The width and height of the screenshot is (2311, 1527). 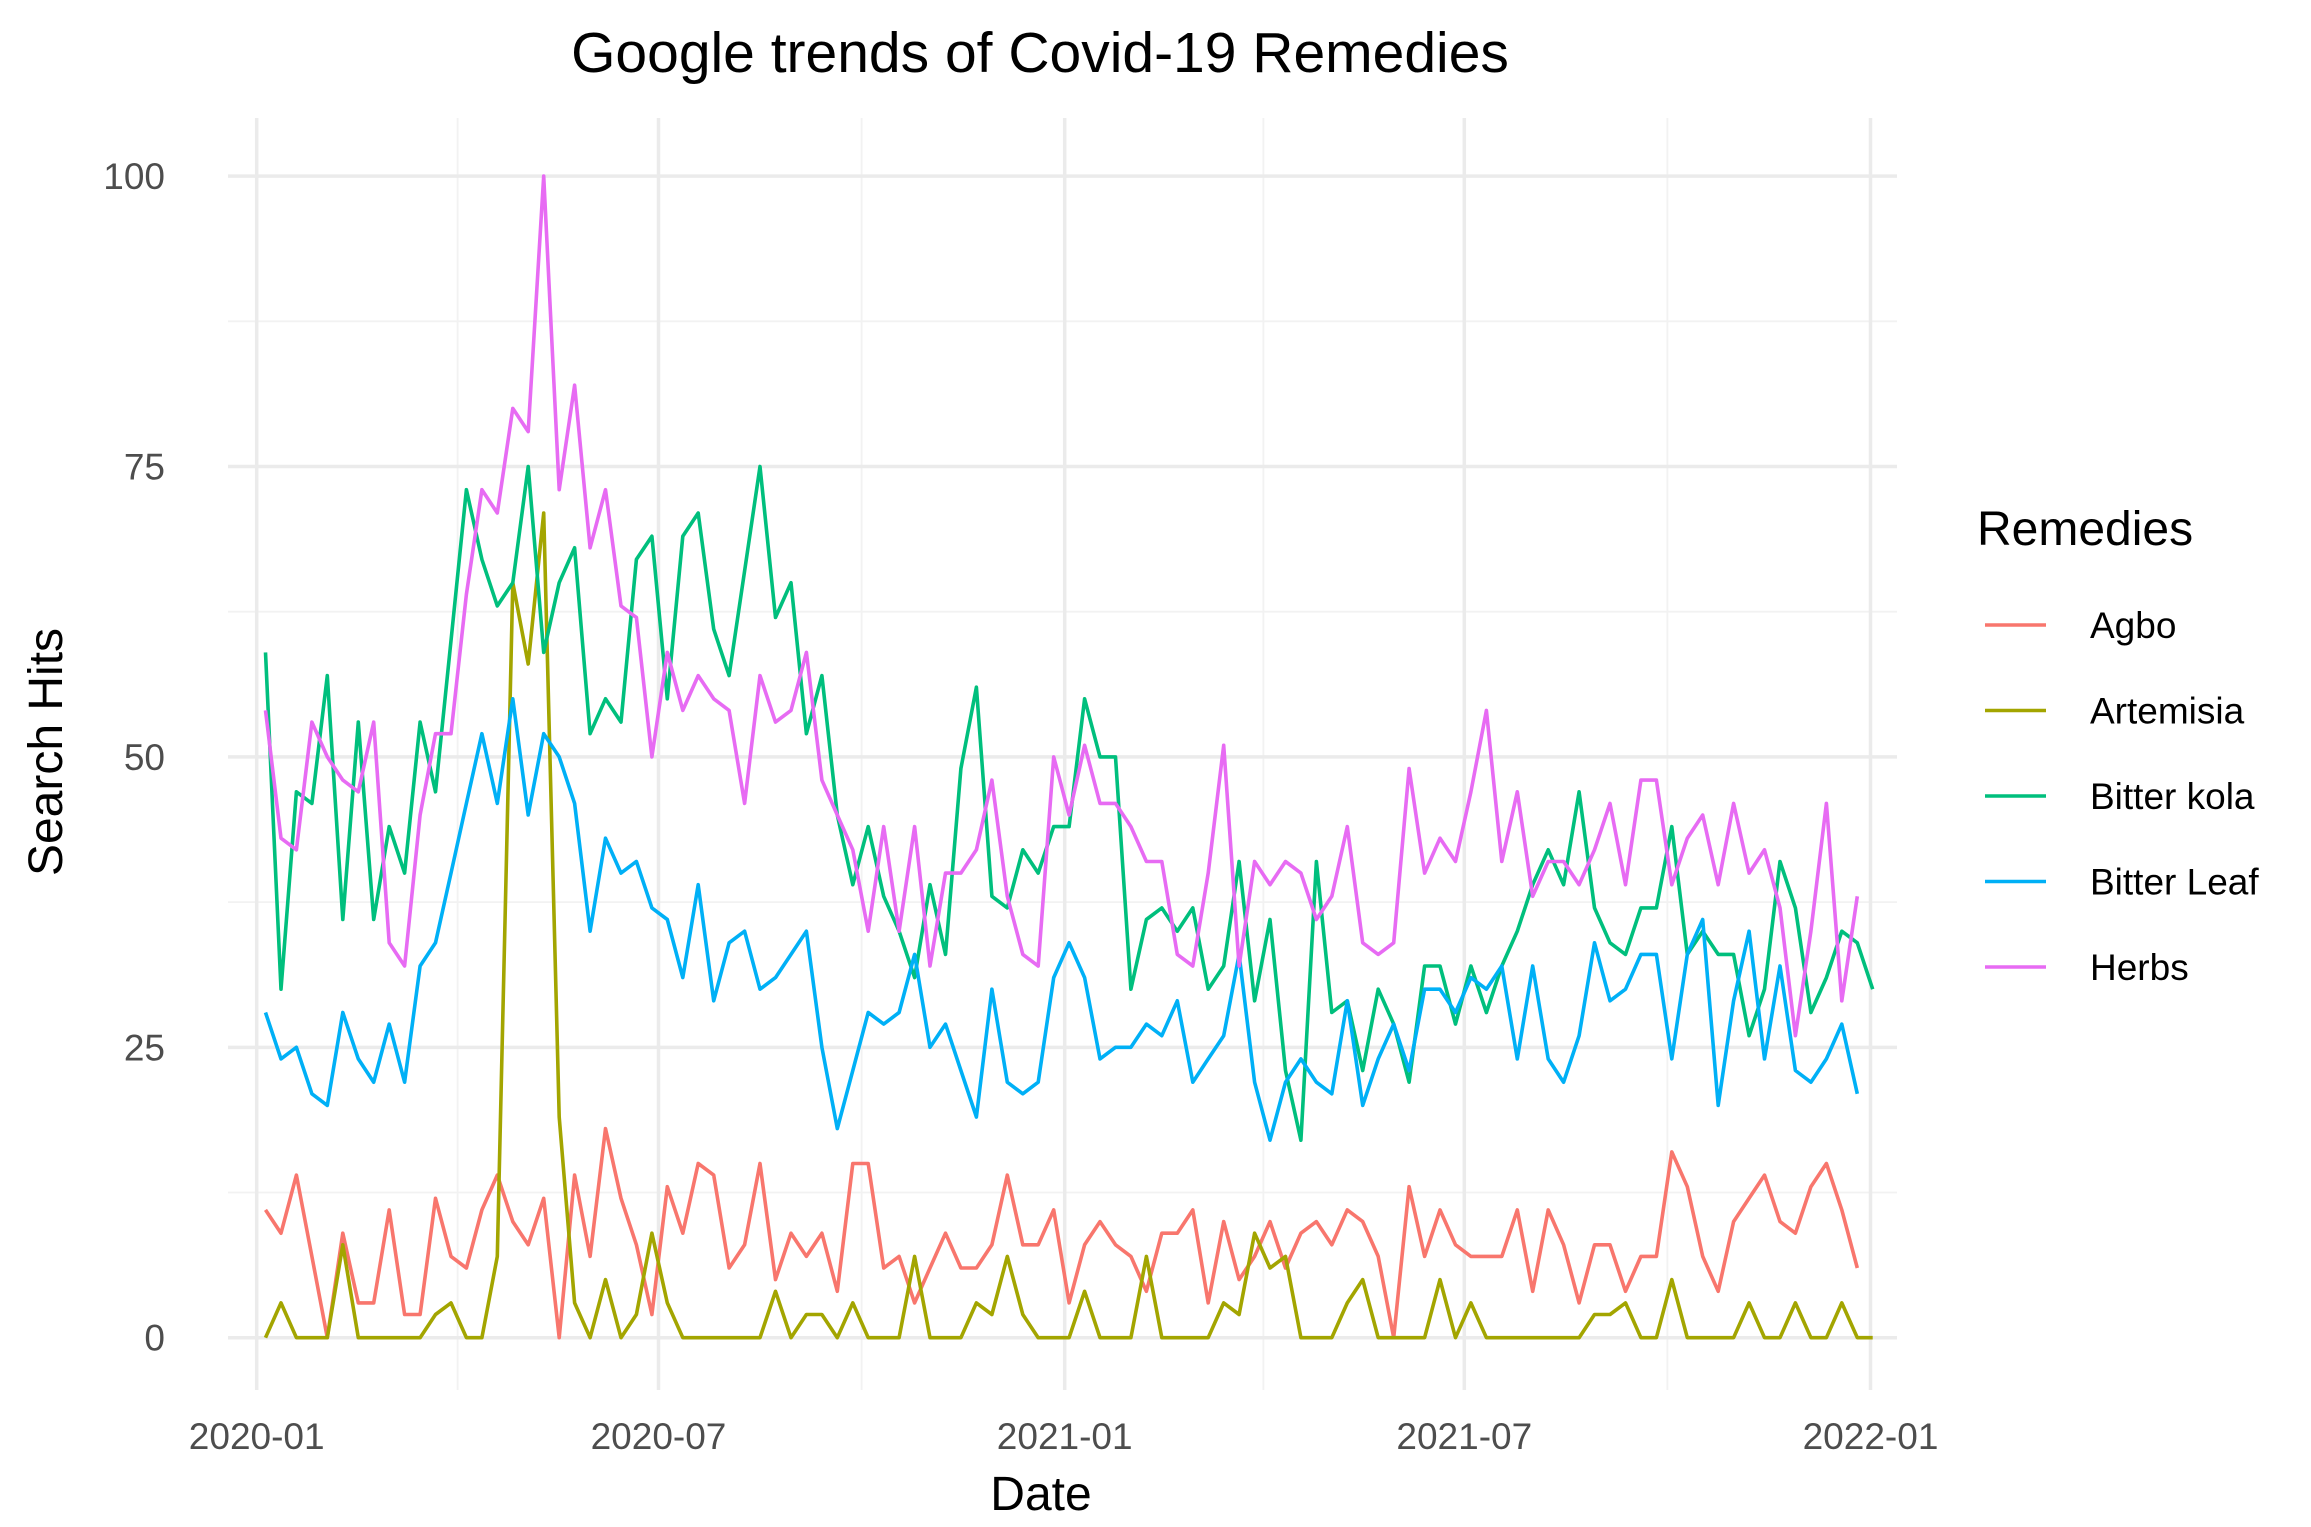 I want to click on legend-label-bitter-kola: Bitter kola, so click(x=2172, y=796).